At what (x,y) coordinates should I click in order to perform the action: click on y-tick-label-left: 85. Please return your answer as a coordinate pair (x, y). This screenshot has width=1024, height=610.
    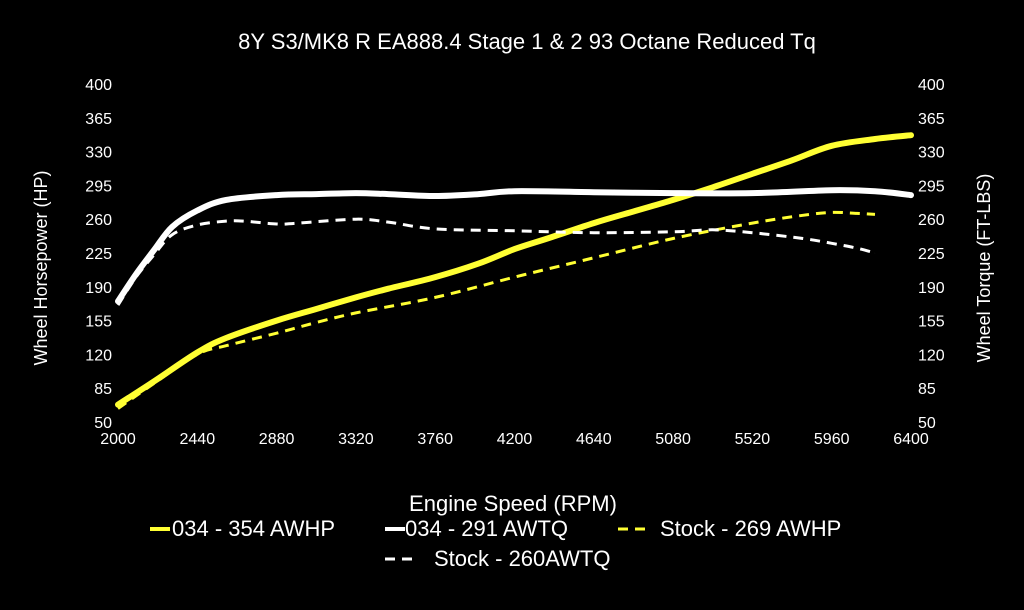
    Looking at the image, I should click on (103, 389).